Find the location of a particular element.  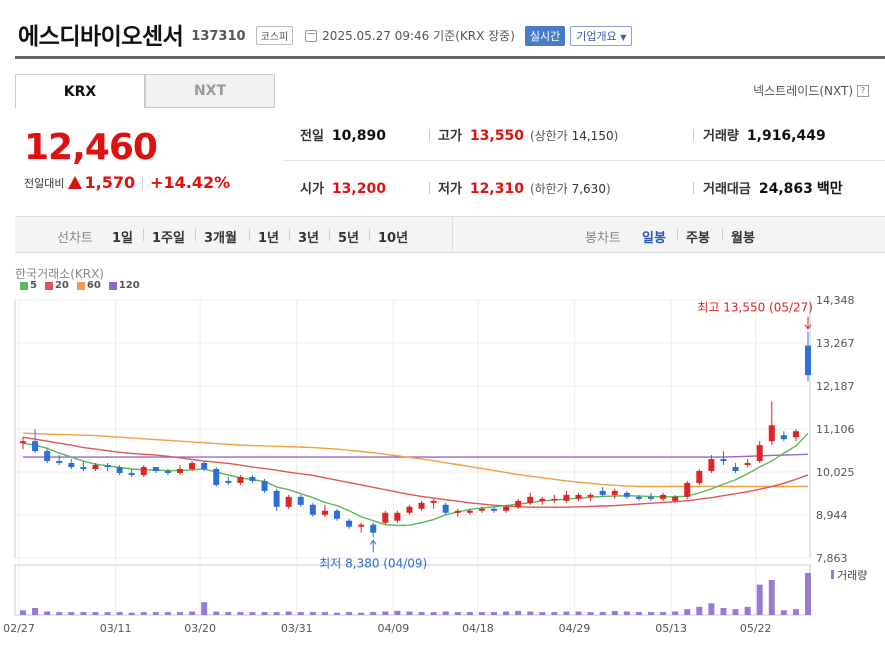

stat-unit: 백만 is located at coordinates (829, 189).